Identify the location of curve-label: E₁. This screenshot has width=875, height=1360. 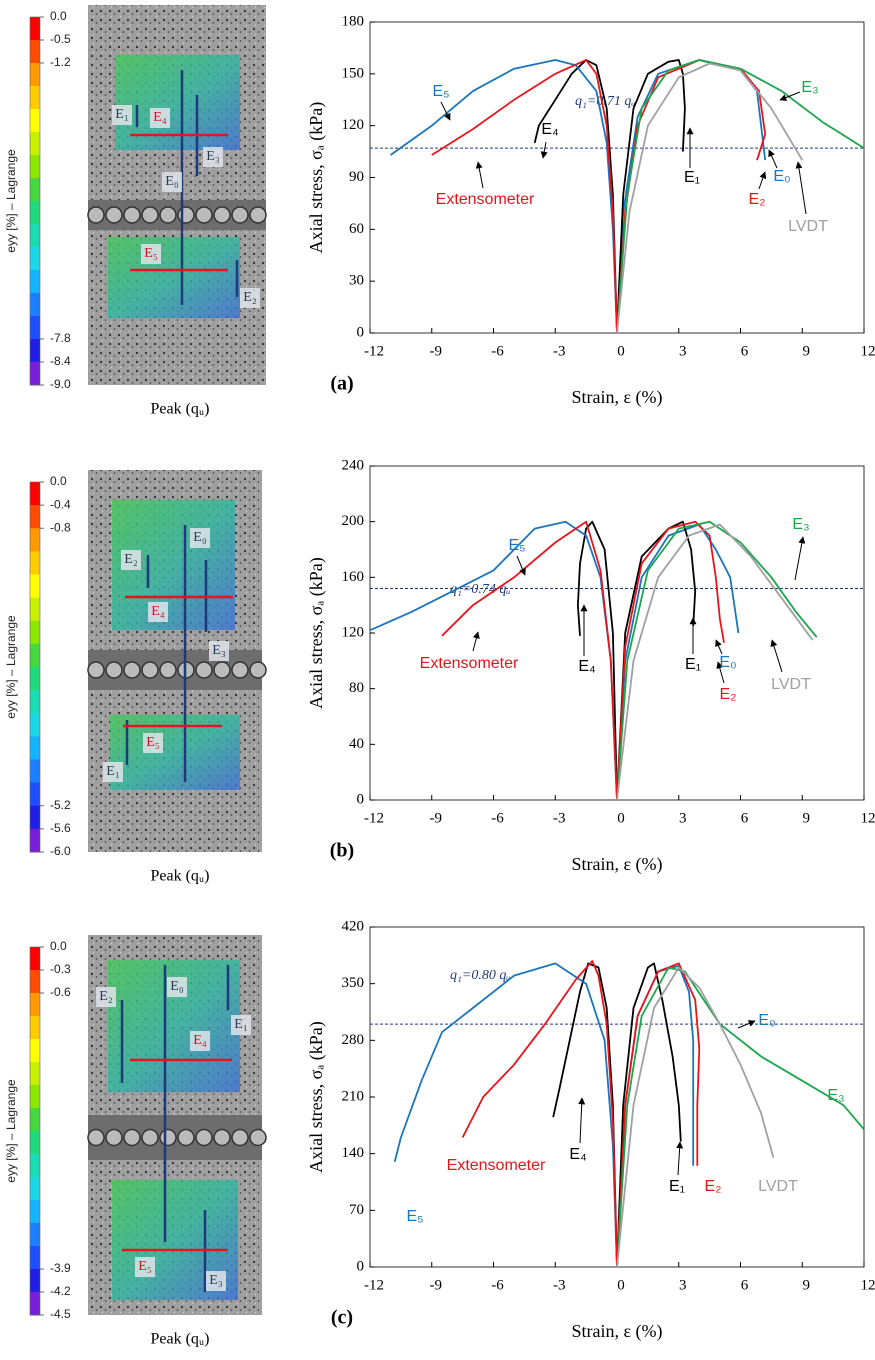
(677, 1186).